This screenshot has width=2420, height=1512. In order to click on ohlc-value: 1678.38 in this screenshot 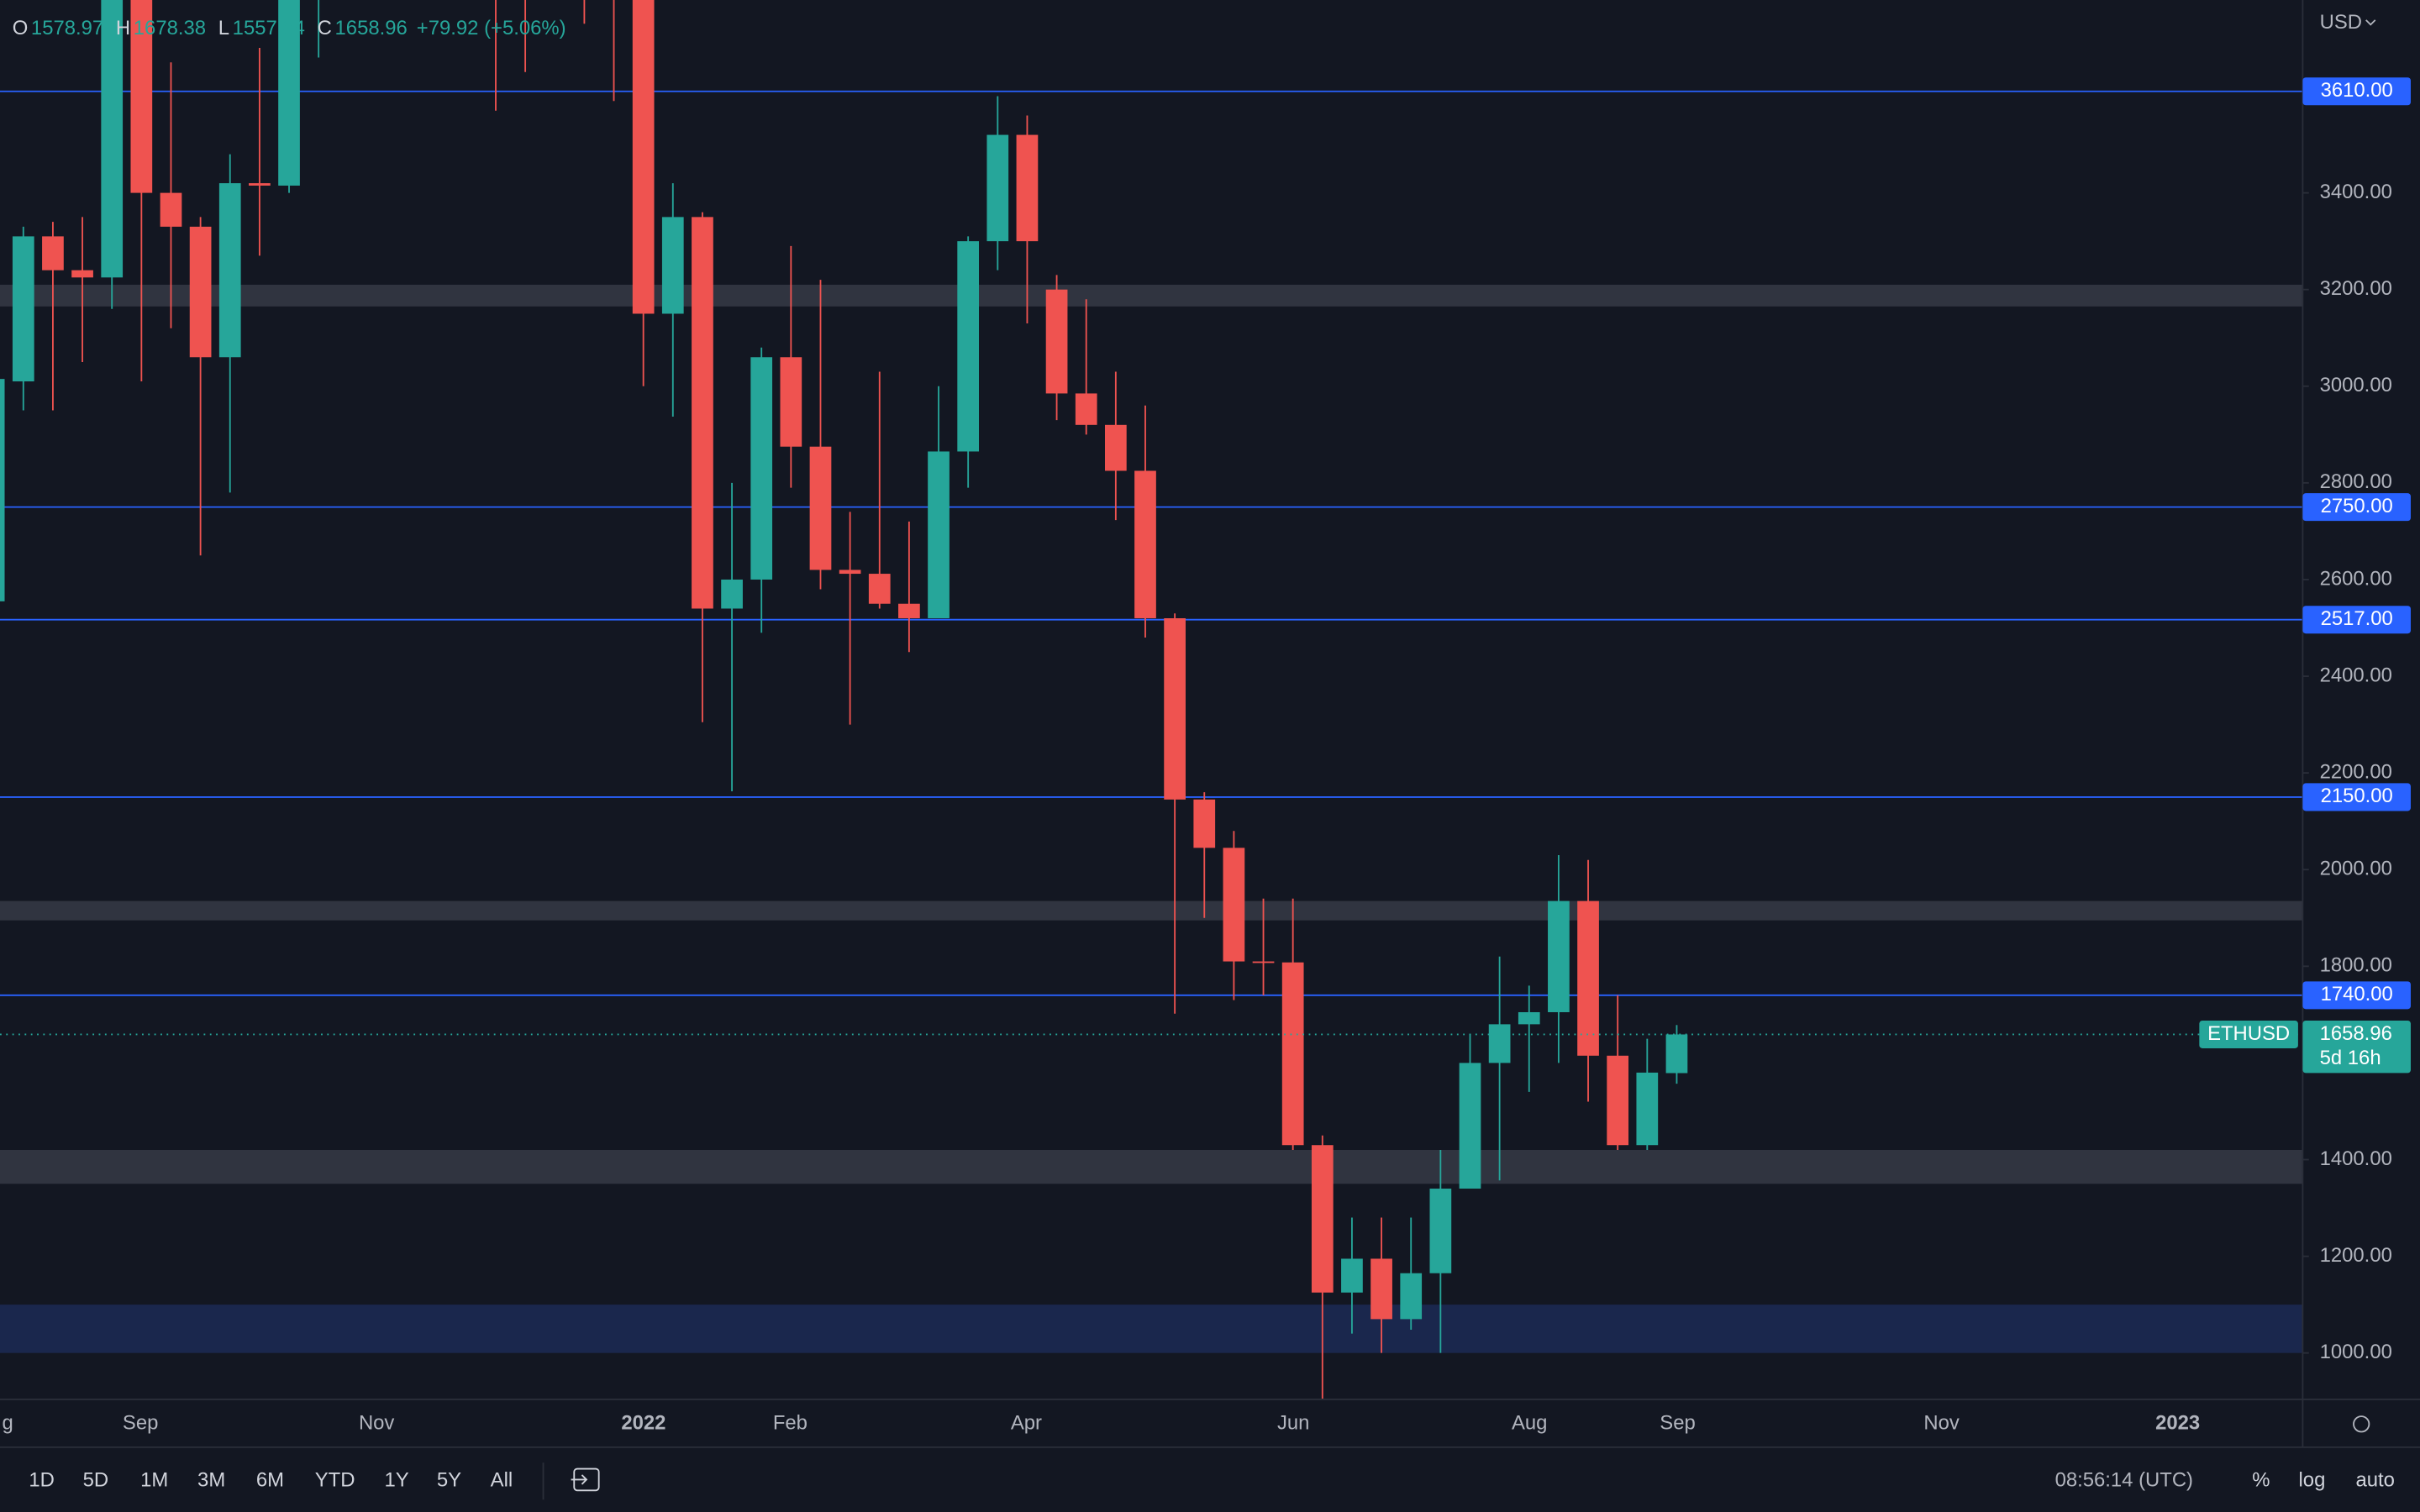, I will do `click(170, 28)`.